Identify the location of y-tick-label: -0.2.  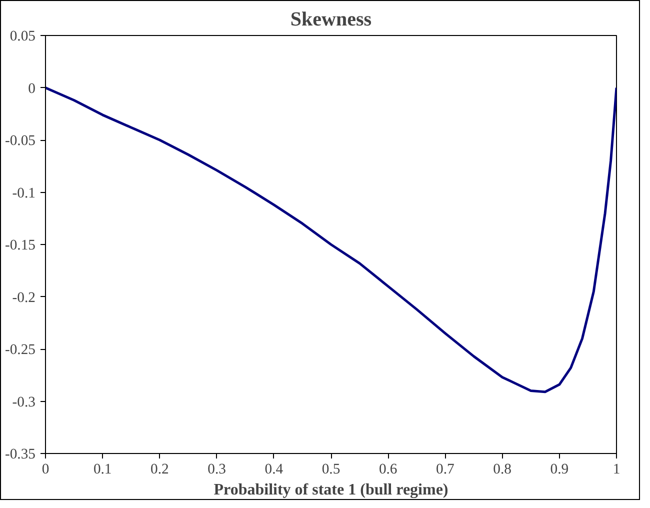
(24, 298).